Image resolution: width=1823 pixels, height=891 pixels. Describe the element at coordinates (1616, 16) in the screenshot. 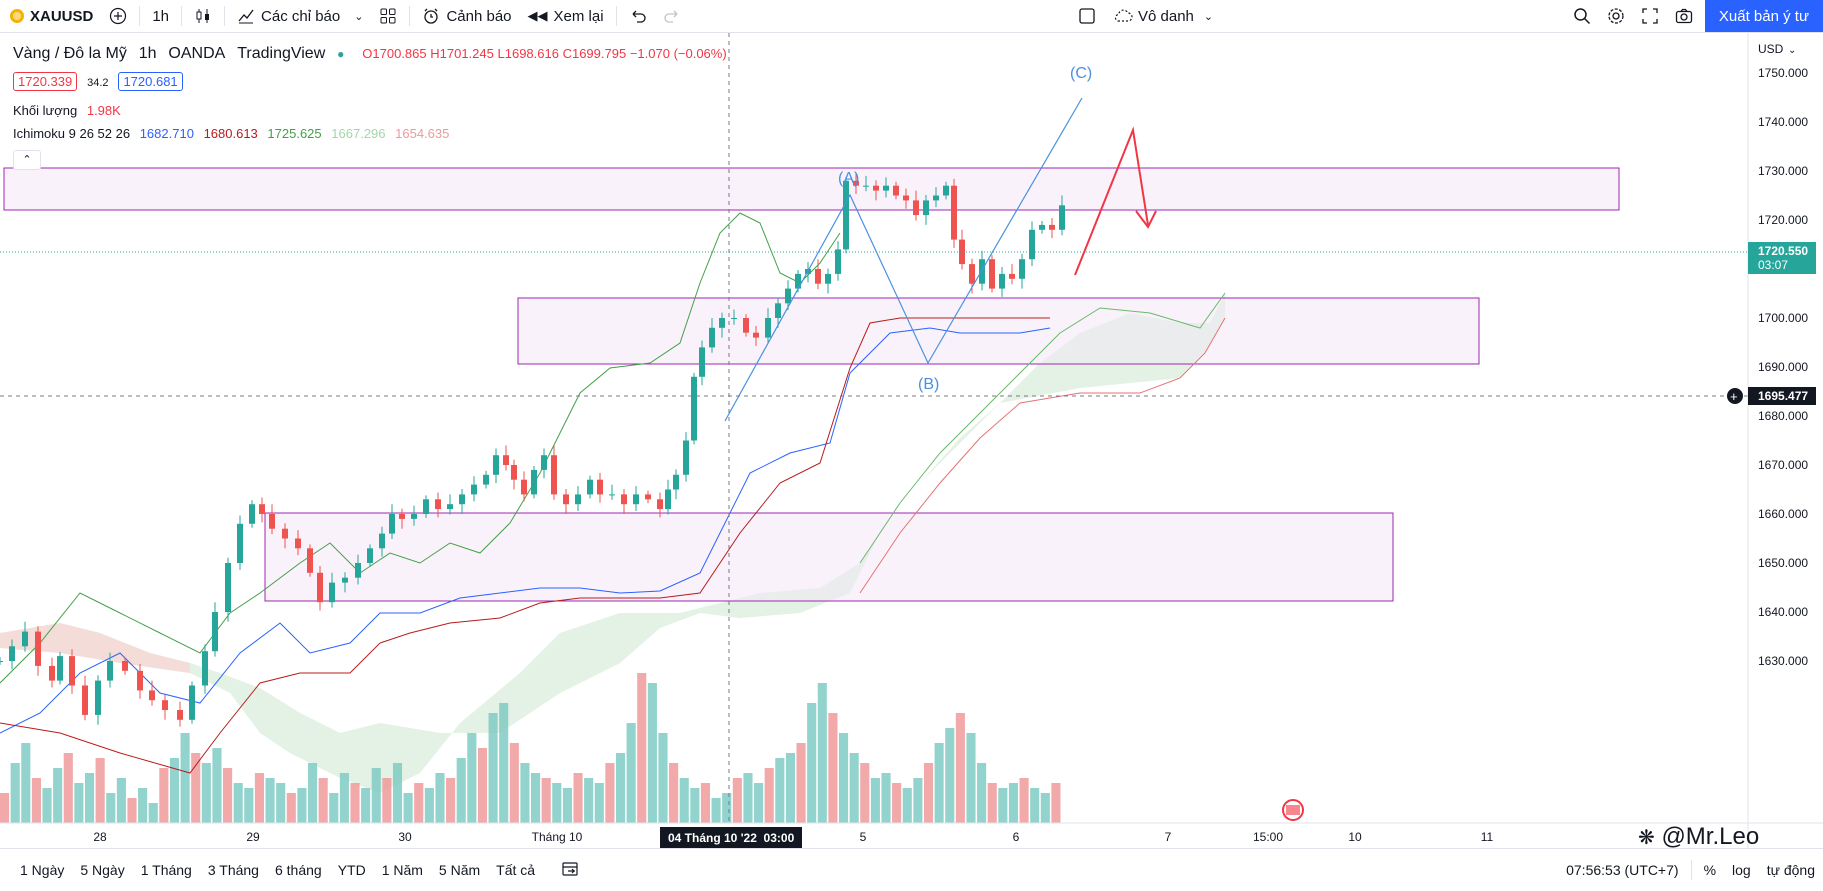

I see `settings-button` at that location.